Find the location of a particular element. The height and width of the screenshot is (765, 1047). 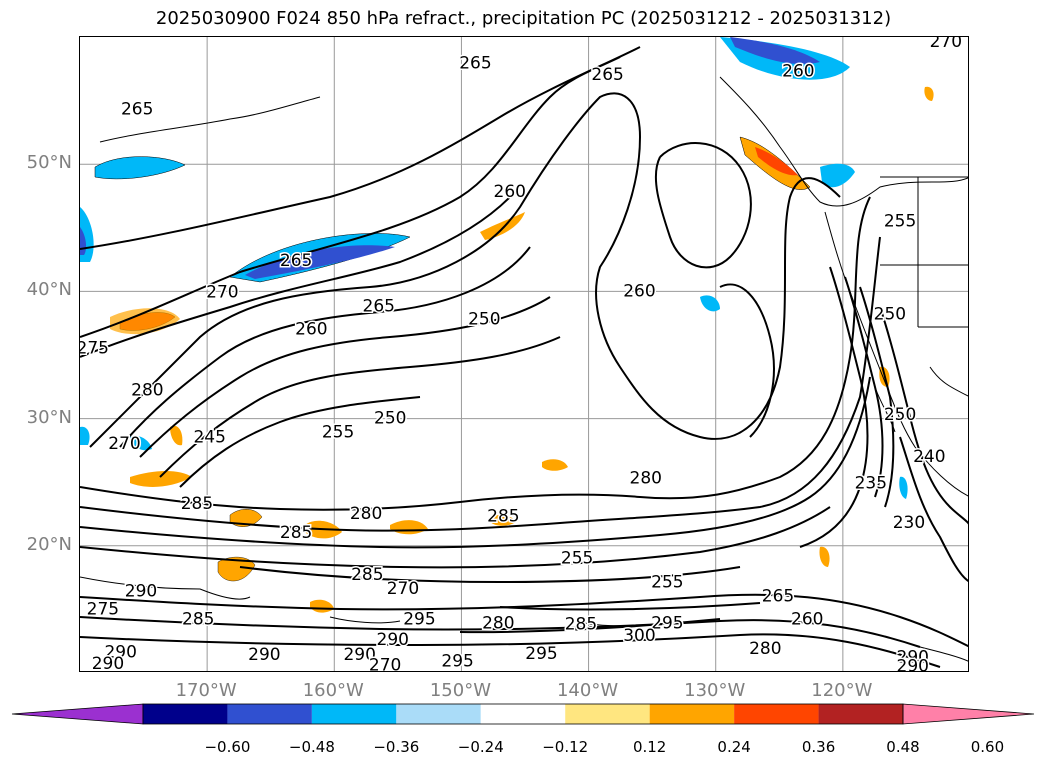

colorbar is located at coordinates (523, 714).